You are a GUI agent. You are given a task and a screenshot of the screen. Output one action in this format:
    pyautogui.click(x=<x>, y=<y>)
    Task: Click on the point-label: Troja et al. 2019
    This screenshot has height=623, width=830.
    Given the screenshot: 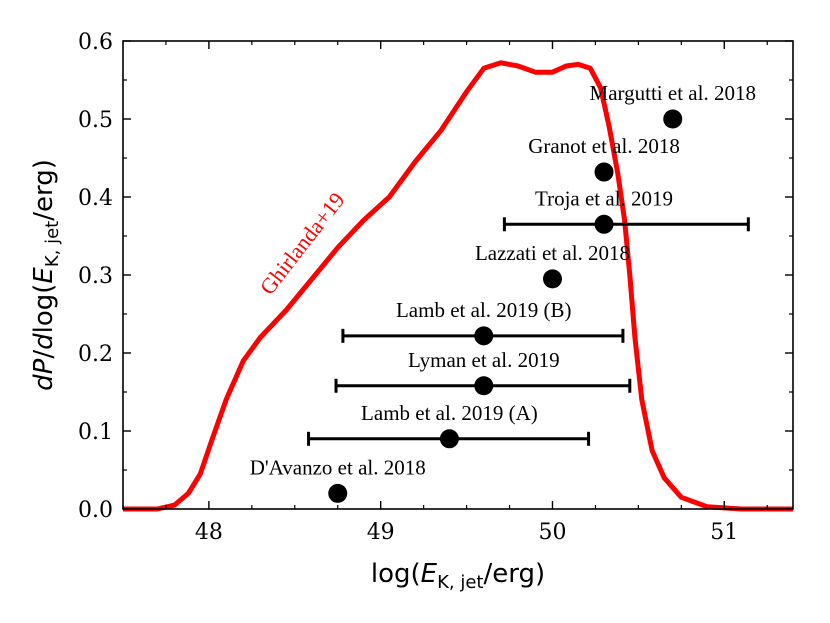 What is the action you would take?
    pyautogui.click(x=604, y=198)
    